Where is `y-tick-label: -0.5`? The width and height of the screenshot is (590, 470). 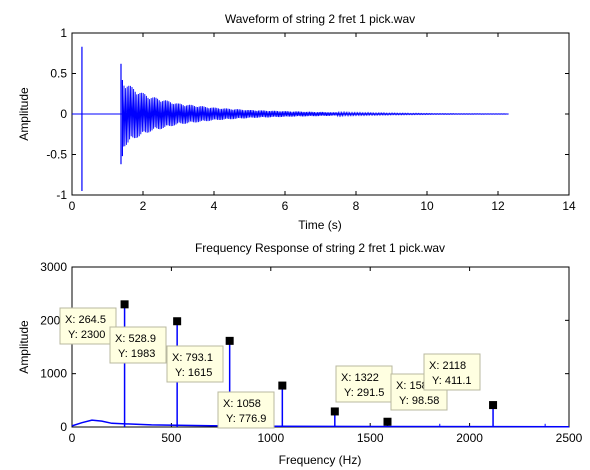
y-tick-label: -0.5 is located at coordinates (56, 155).